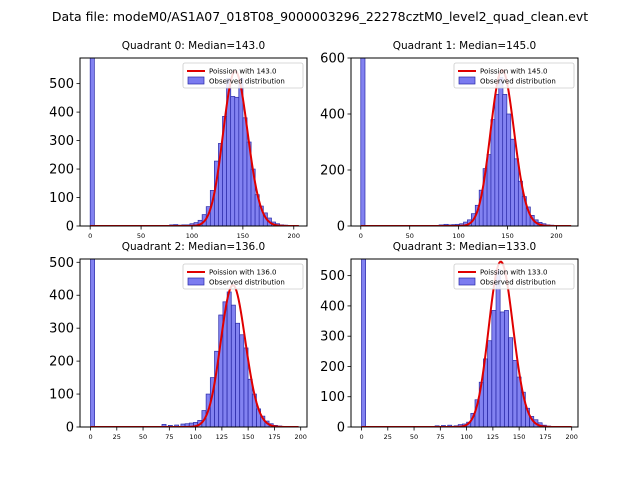 This screenshot has width=640, height=480. Describe the element at coordinates (464, 247) in the screenshot. I see `panel-title: Quadrant 3: Median=133.0` at that location.